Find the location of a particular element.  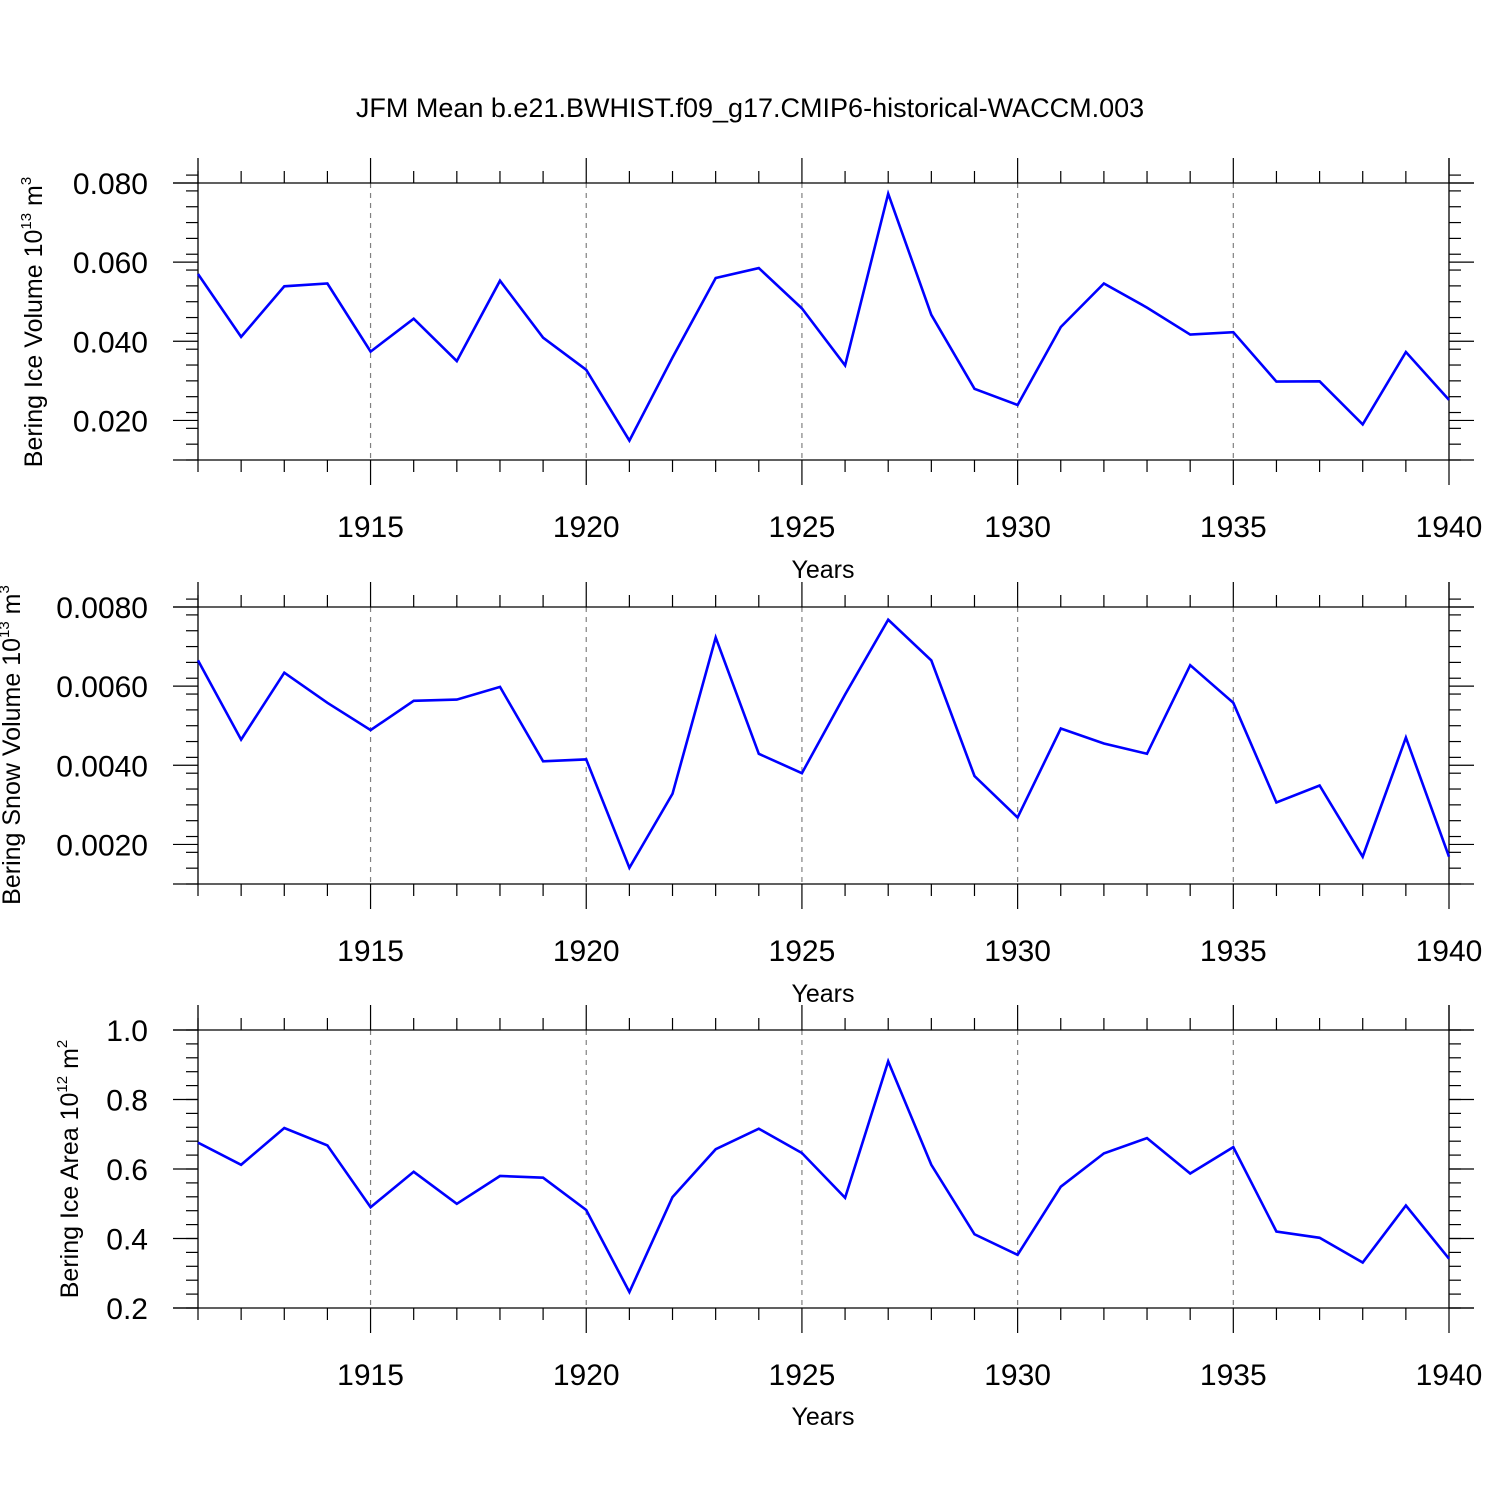

y-tick-label: 0.4 is located at coordinates (127, 1240).